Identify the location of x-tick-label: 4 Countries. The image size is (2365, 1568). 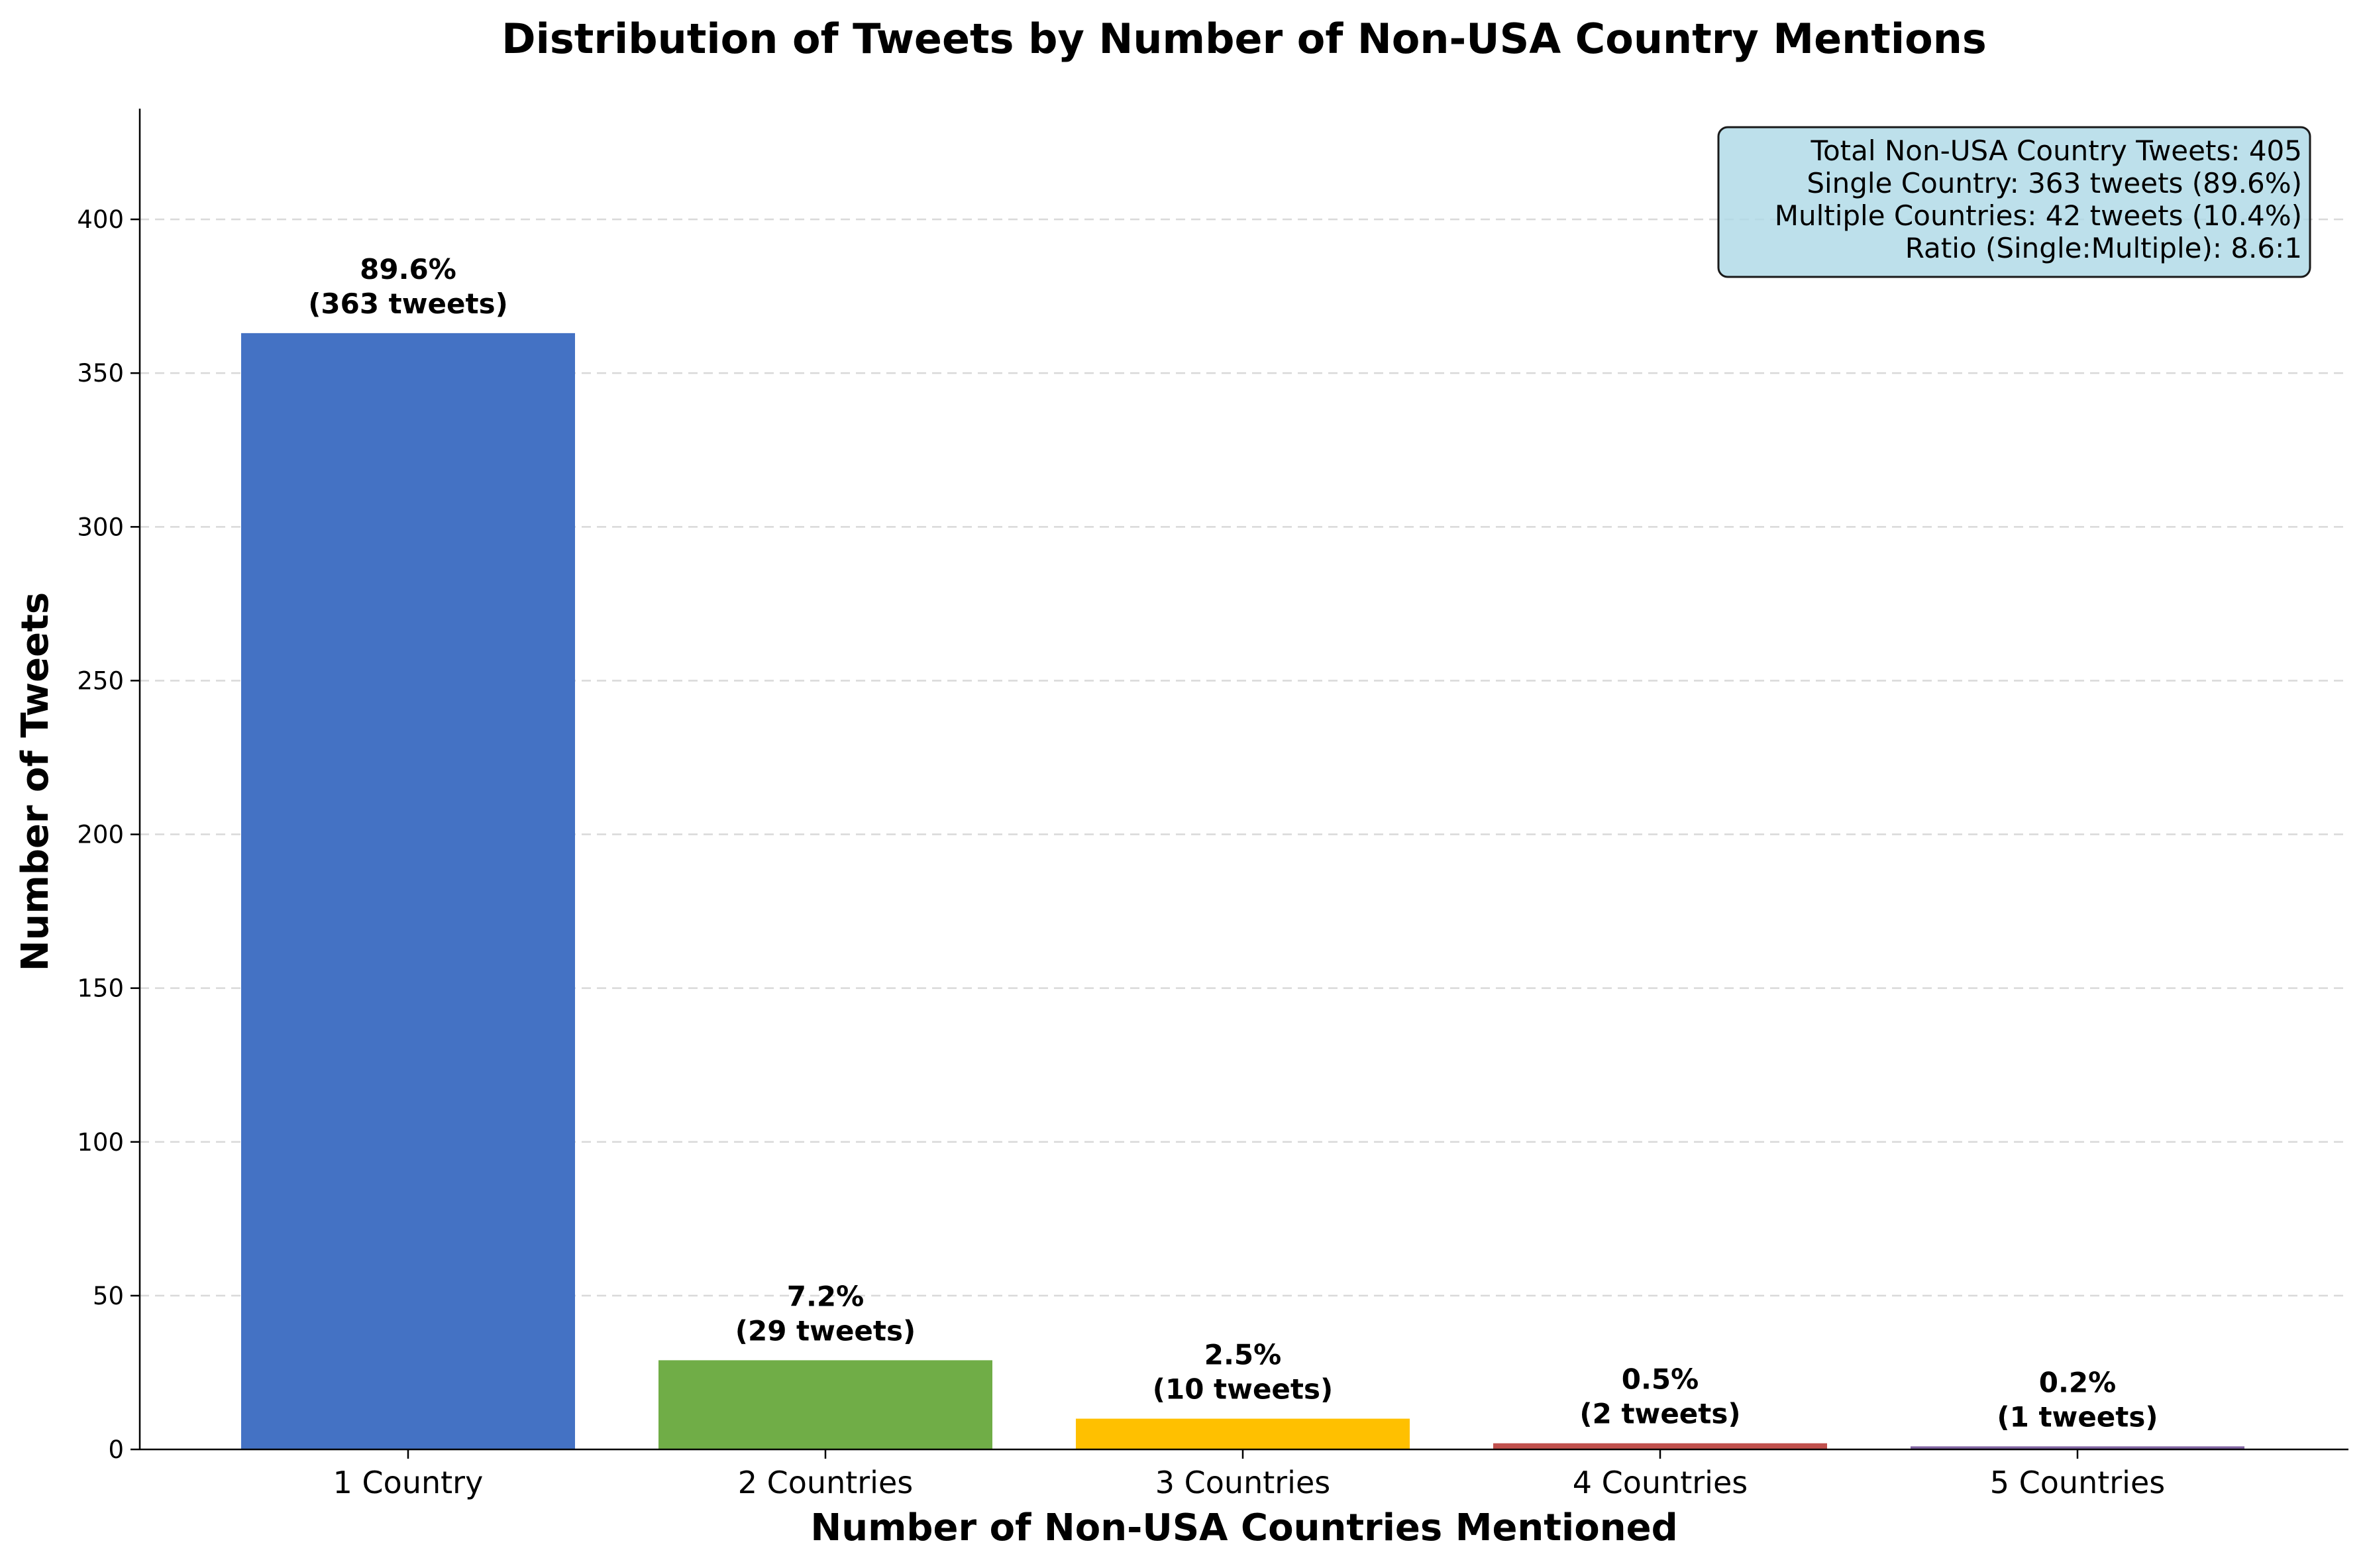
(1660, 1482).